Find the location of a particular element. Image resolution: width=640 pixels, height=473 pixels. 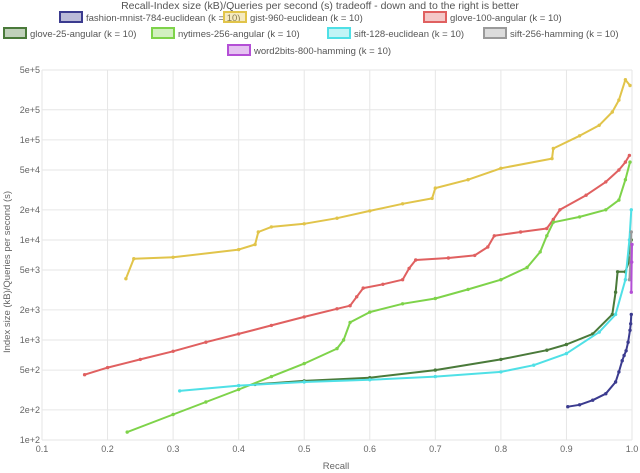

legend-label: nytimes-256-angular (k = 10) is located at coordinates (239, 34).